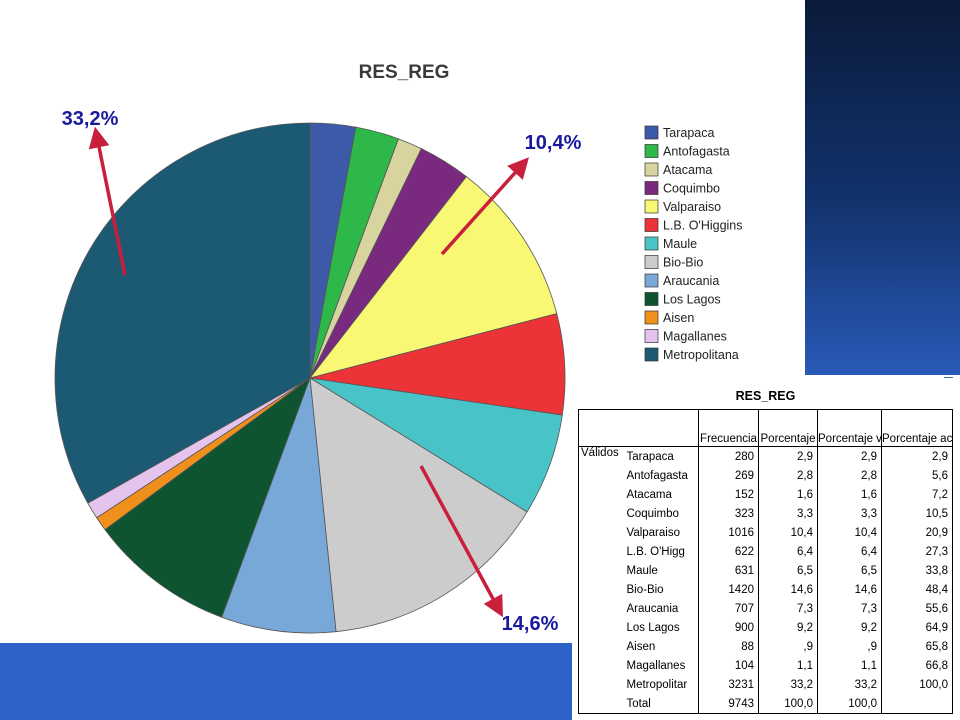 This screenshot has width=960, height=720. What do you see at coordinates (917, 456) in the screenshot?
I see `cell-porcentaje-acumulado: 2,9` at bounding box center [917, 456].